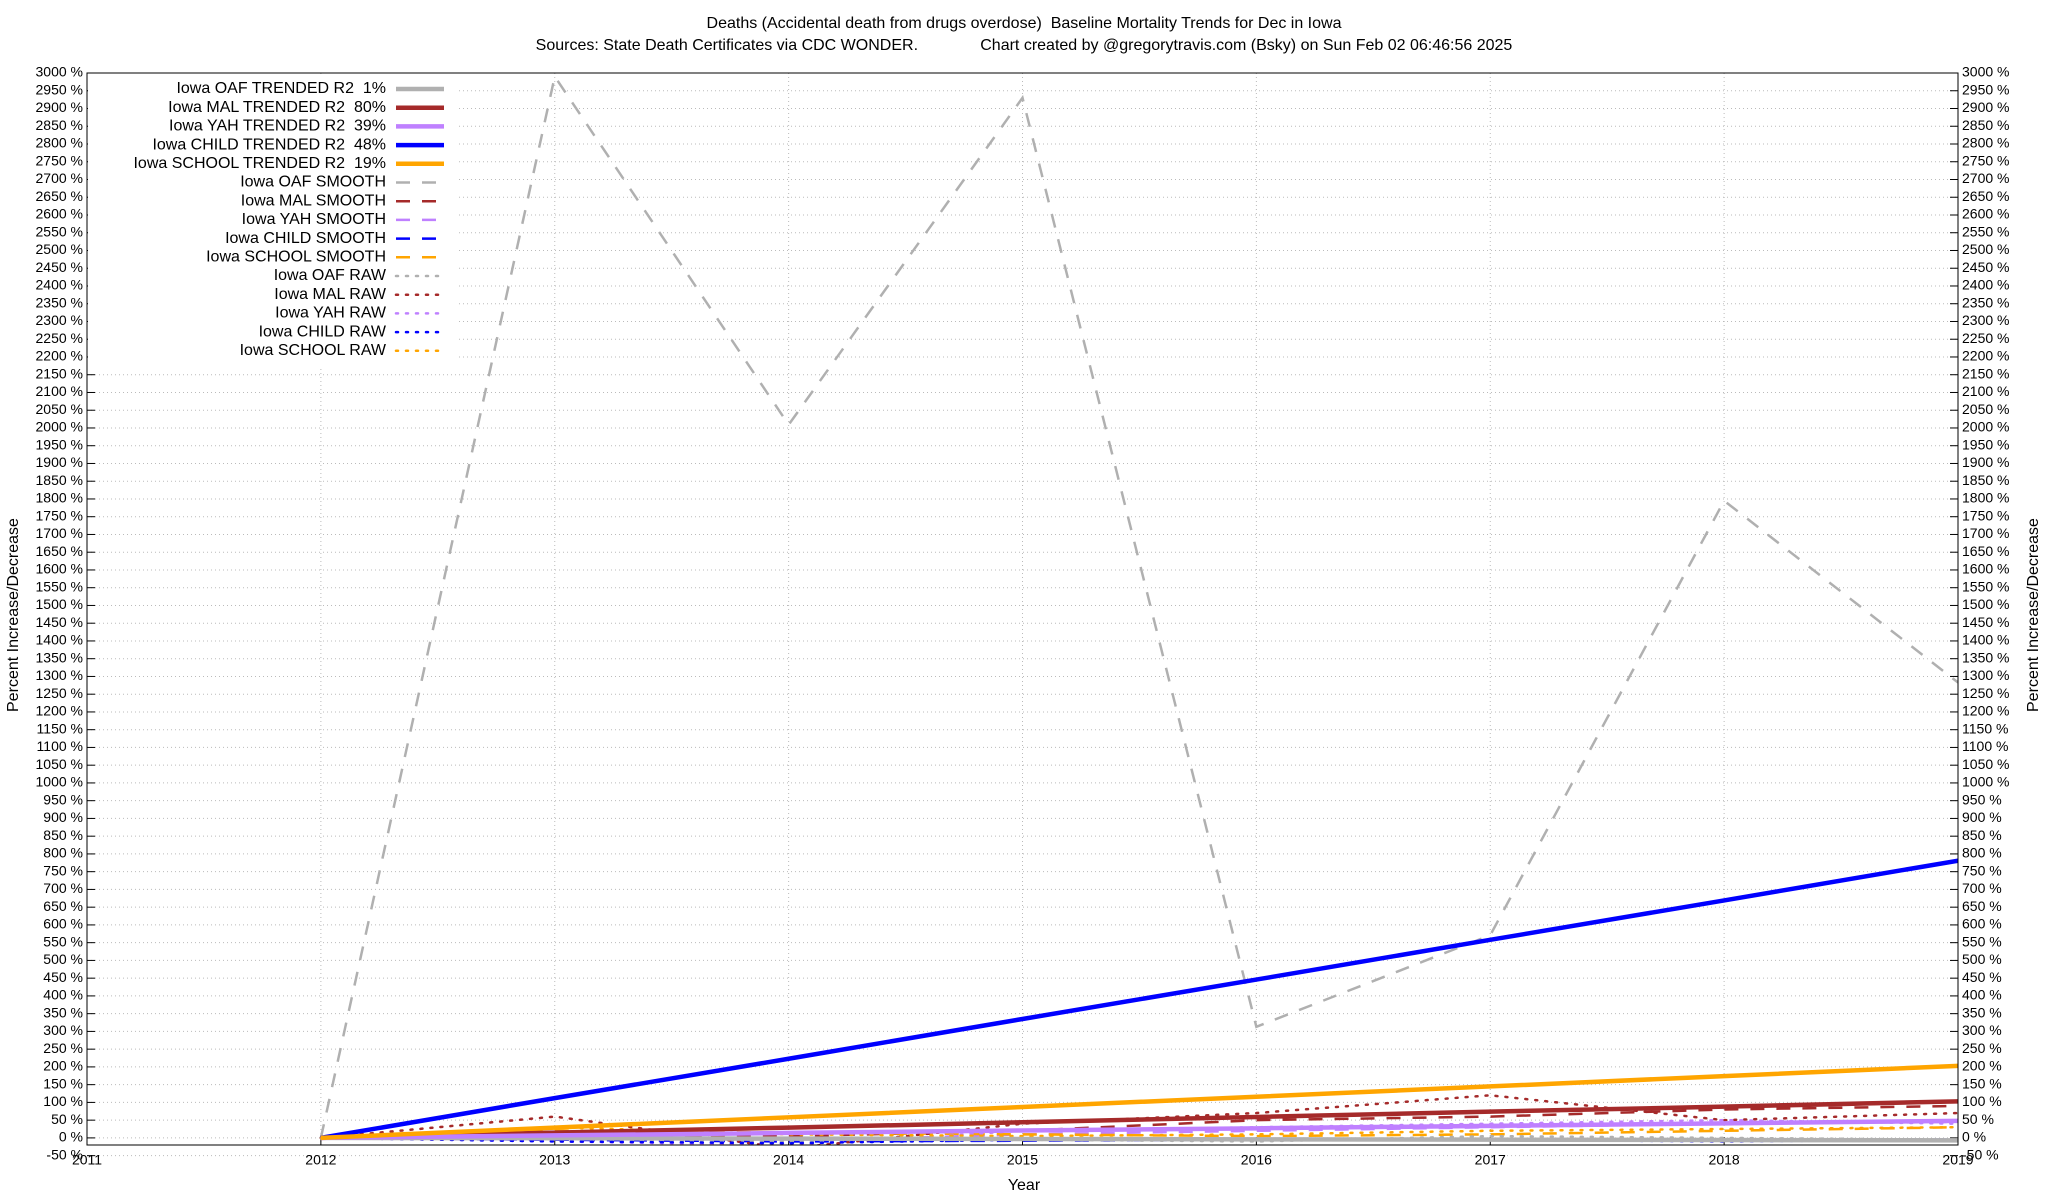 The height and width of the screenshot is (1200, 2048). What do you see at coordinates (1982, 924) in the screenshot?
I see `y2-tick-label: 600 %` at bounding box center [1982, 924].